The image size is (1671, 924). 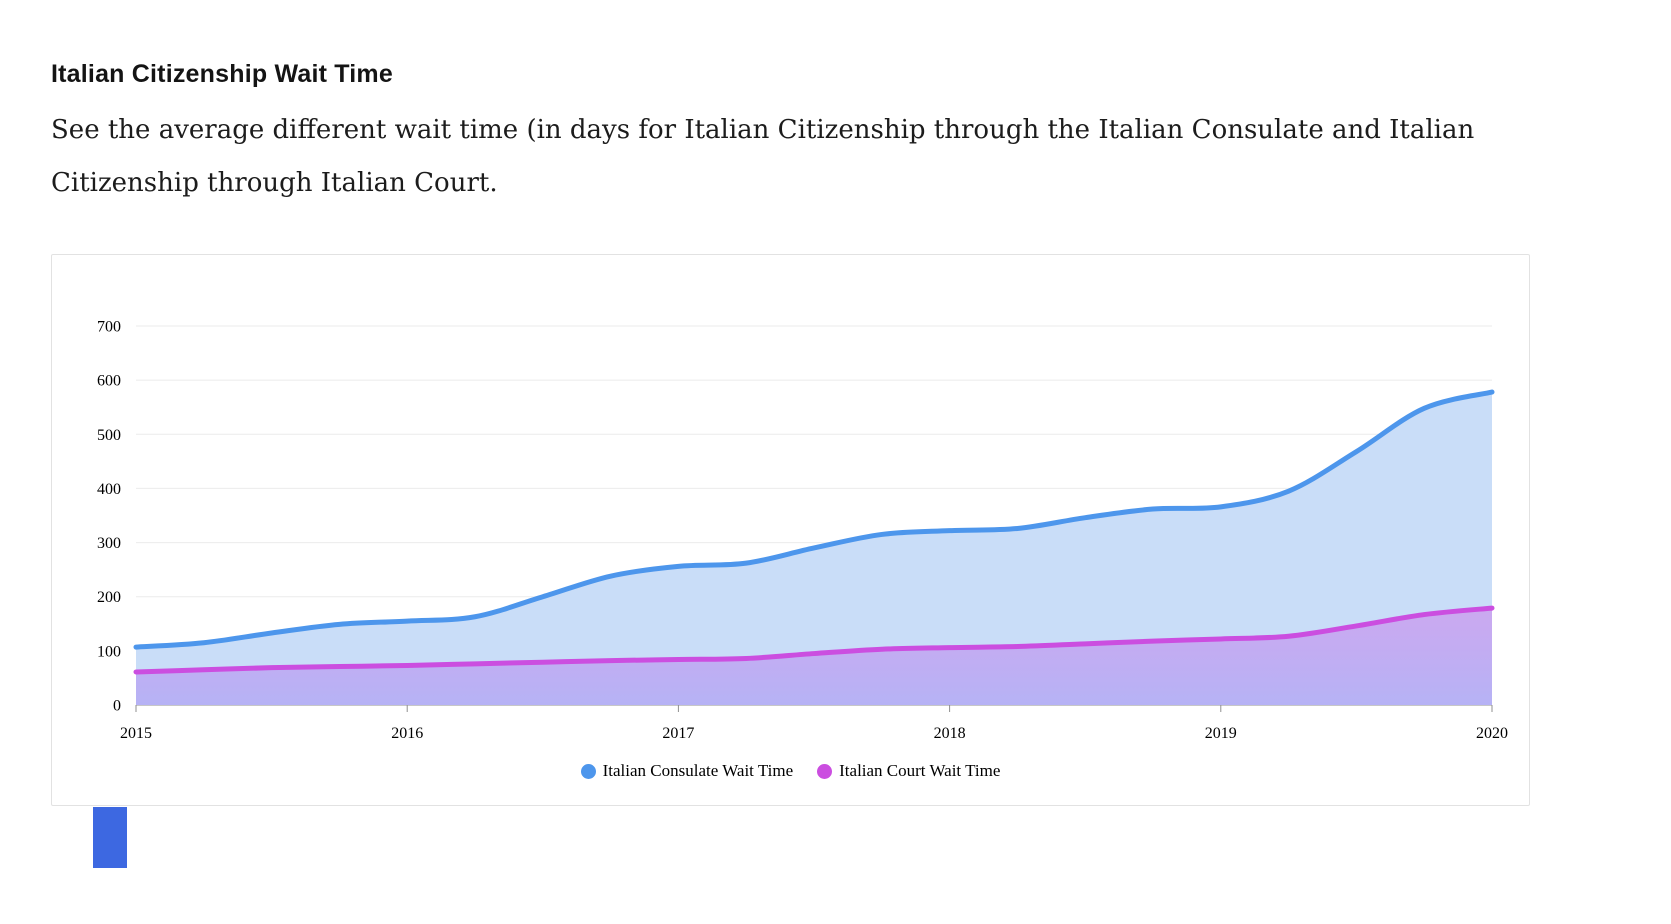 What do you see at coordinates (407, 733) in the screenshot?
I see `x-tick-label: 2016` at bounding box center [407, 733].